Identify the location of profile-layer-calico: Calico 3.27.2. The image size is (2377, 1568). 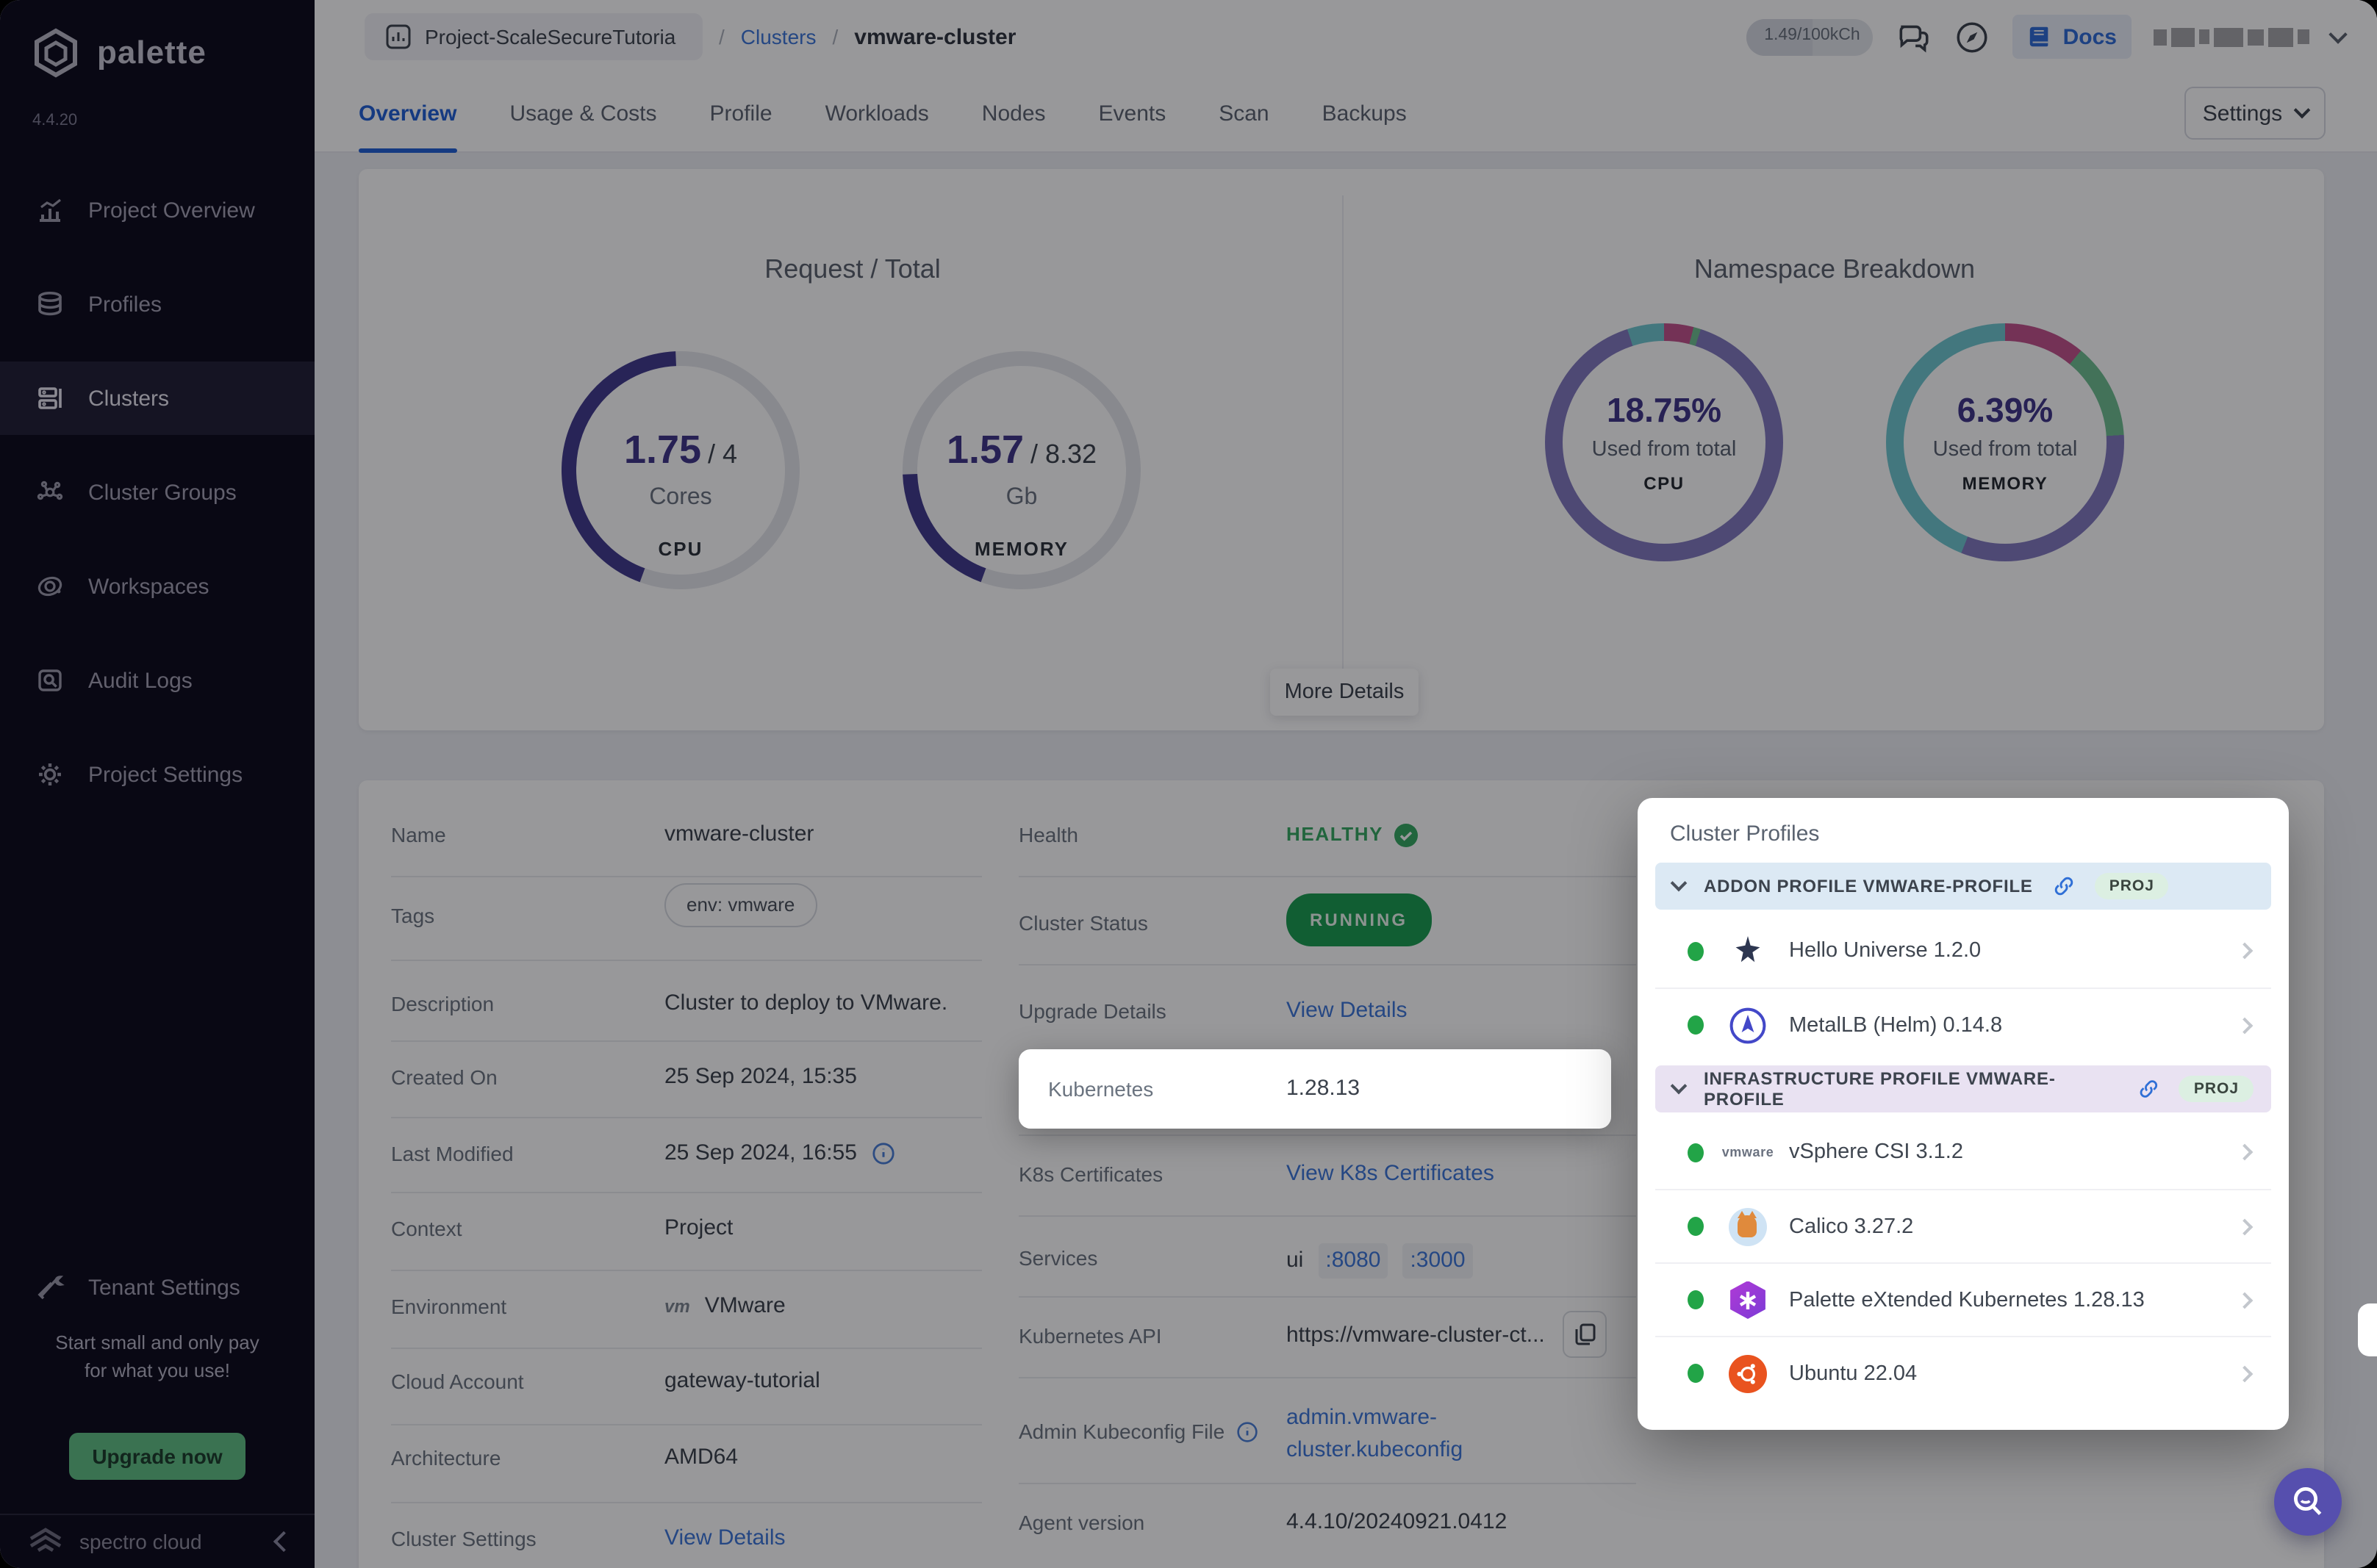
(1963, 1225).